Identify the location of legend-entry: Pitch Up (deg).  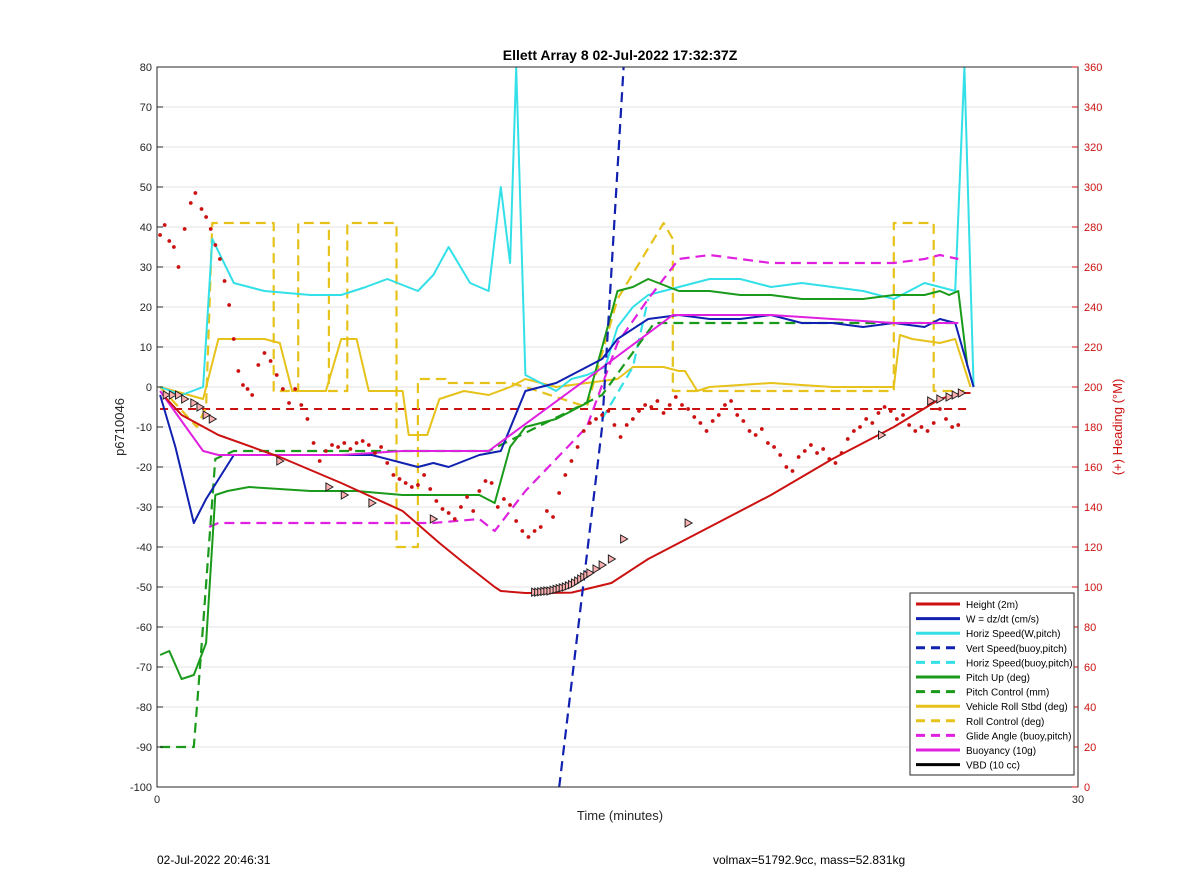
(998, 678).